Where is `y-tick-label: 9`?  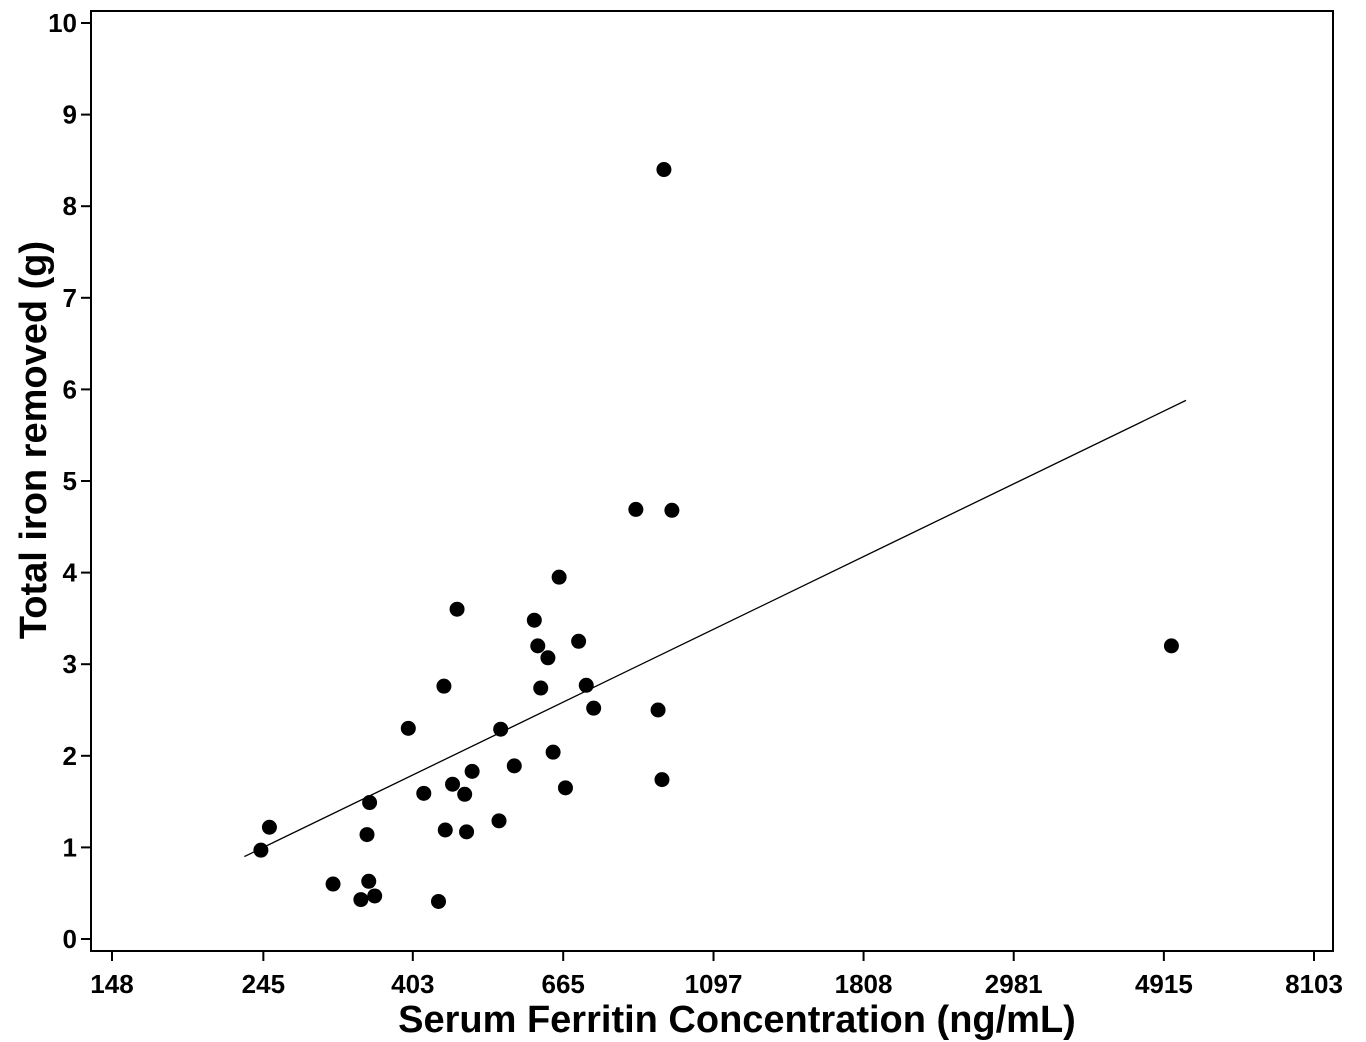
y-tick-label: 9 is located at coordinates (70, 115).